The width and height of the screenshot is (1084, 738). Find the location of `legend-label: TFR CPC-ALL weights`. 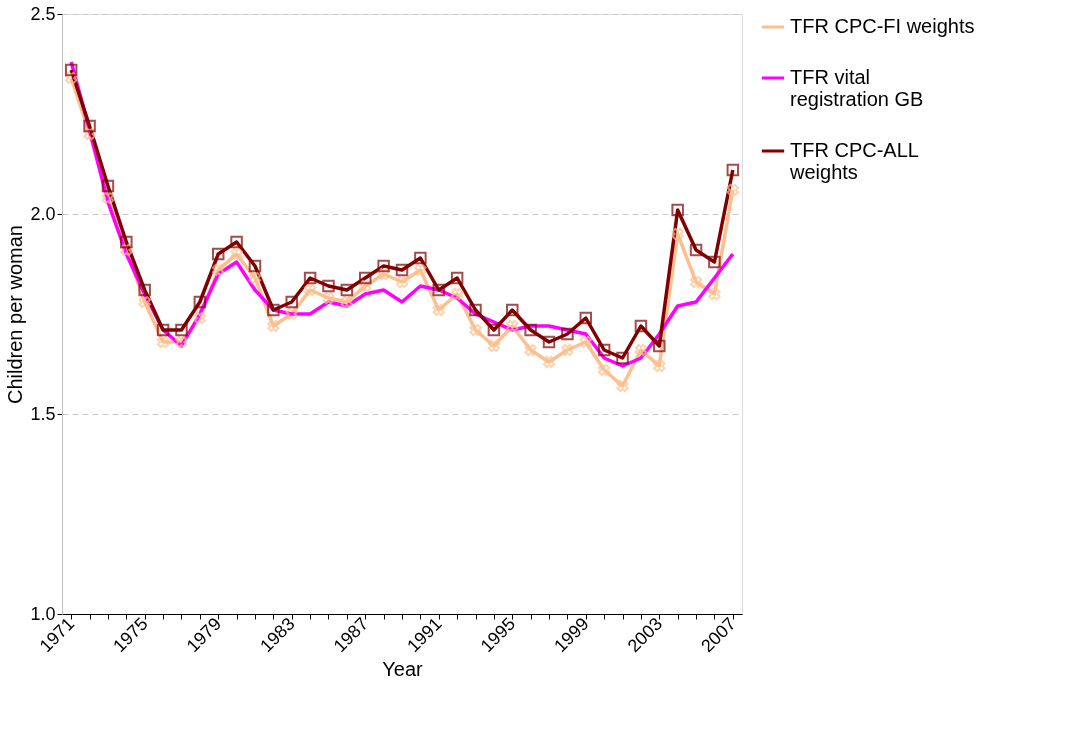

legend-label: TFR CPC-ALL weights is located at coordinates (854, 161).